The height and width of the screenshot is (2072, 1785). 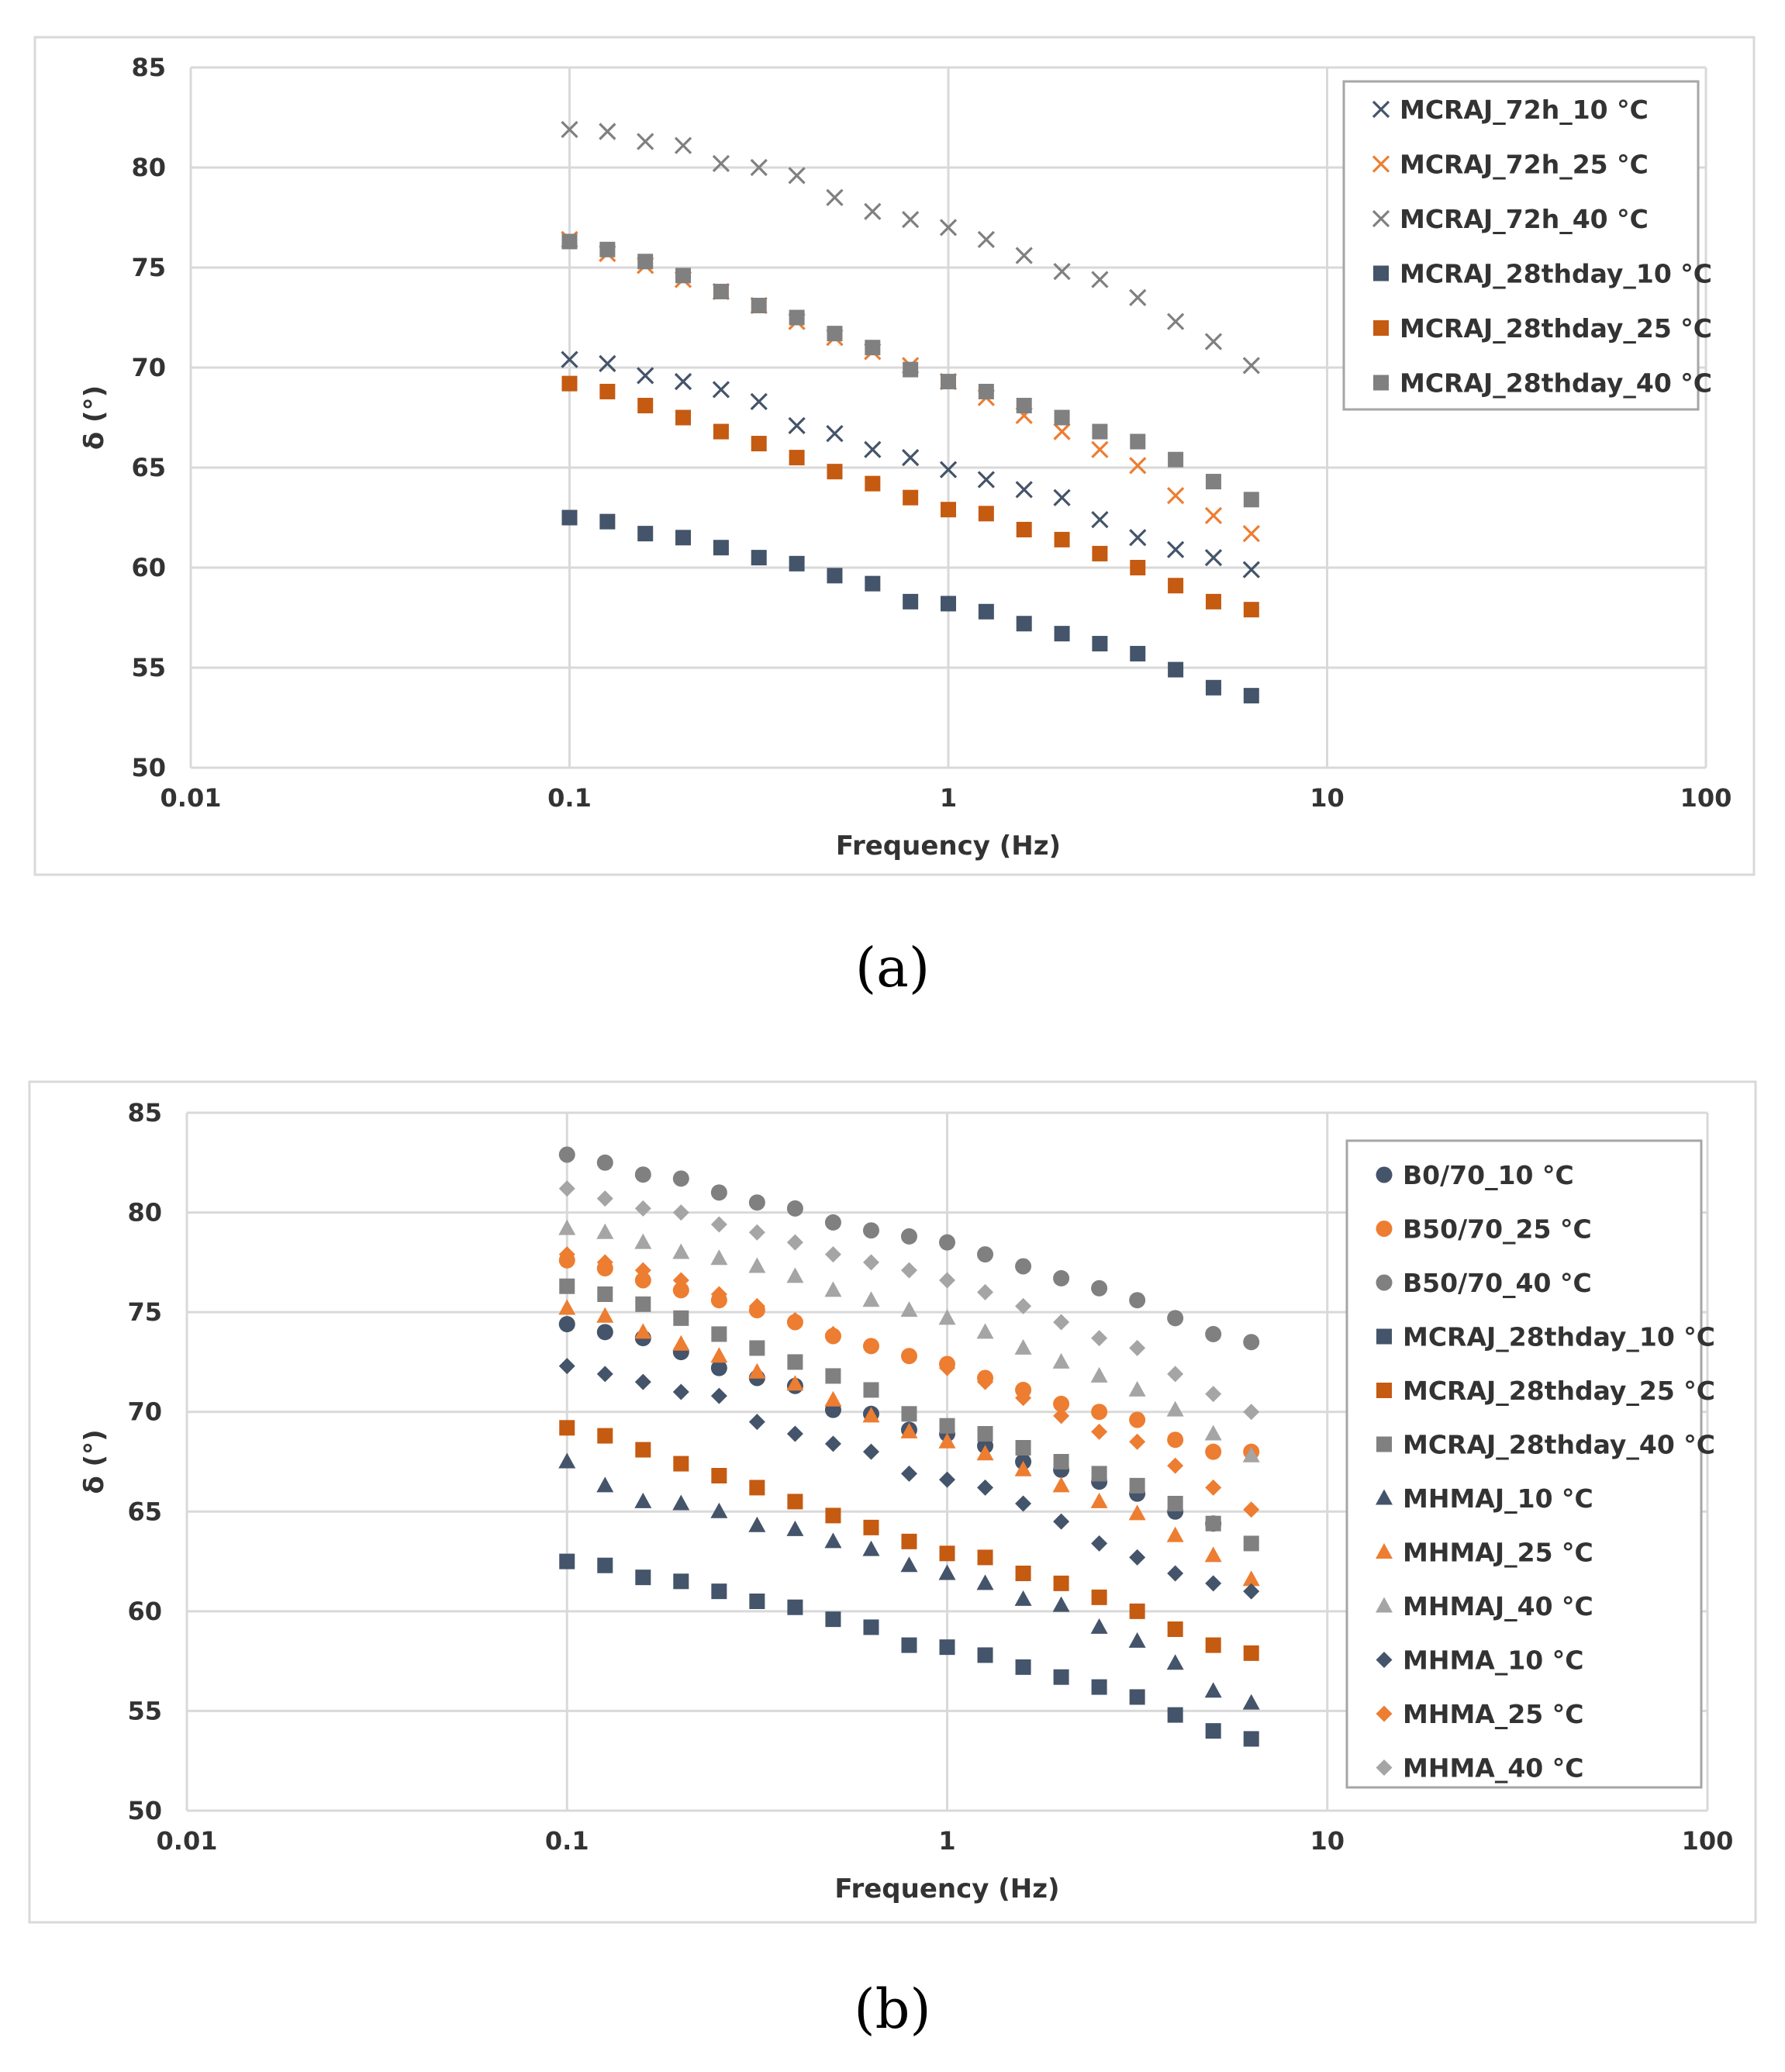 What do you see at coordinates (1498, 1553) in the screenshot?
I see `legend-label: MHMAJ_25 °C` at bounding box center [1498, 1553].